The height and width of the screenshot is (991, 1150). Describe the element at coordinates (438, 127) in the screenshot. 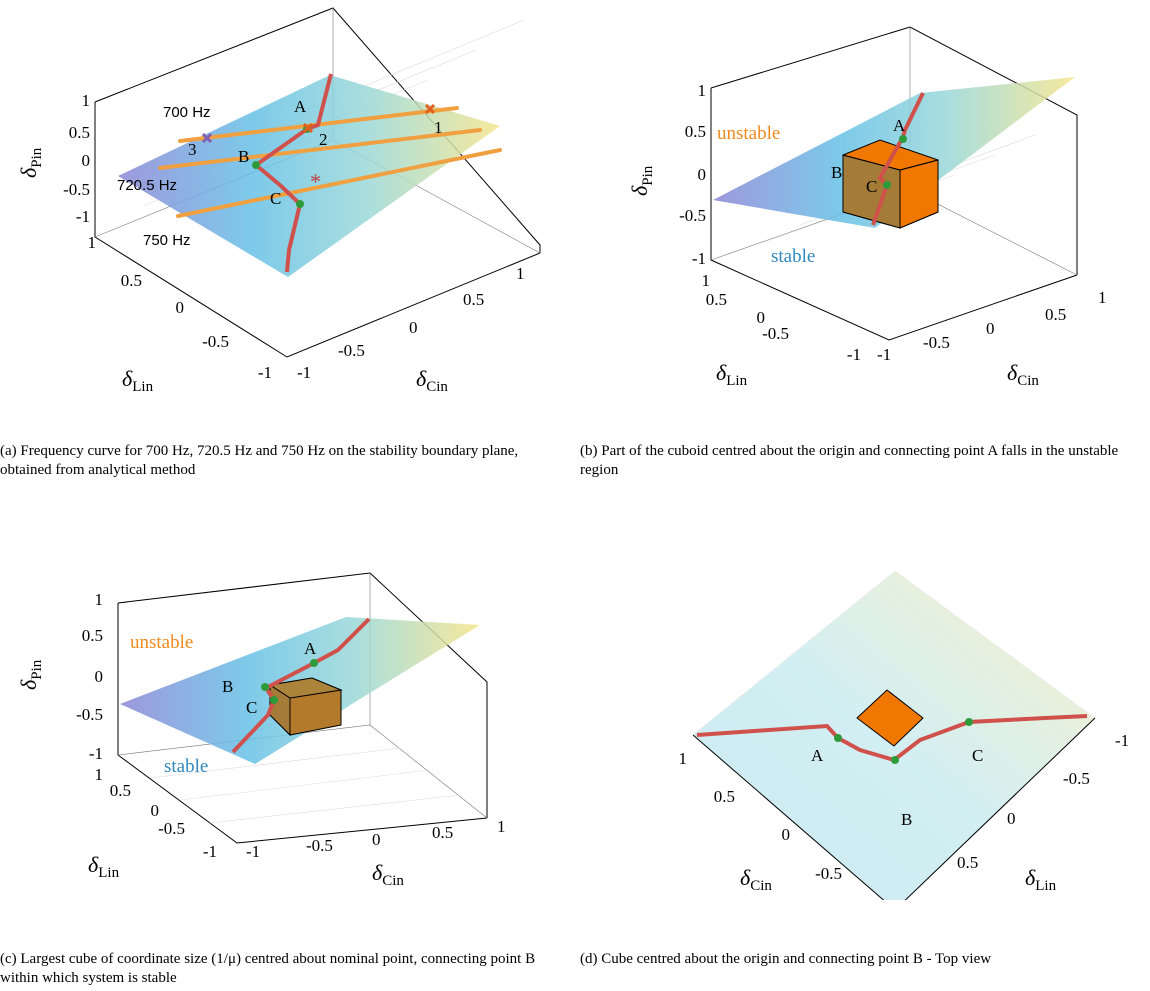

I see `marker-1-label: 1` at that location.